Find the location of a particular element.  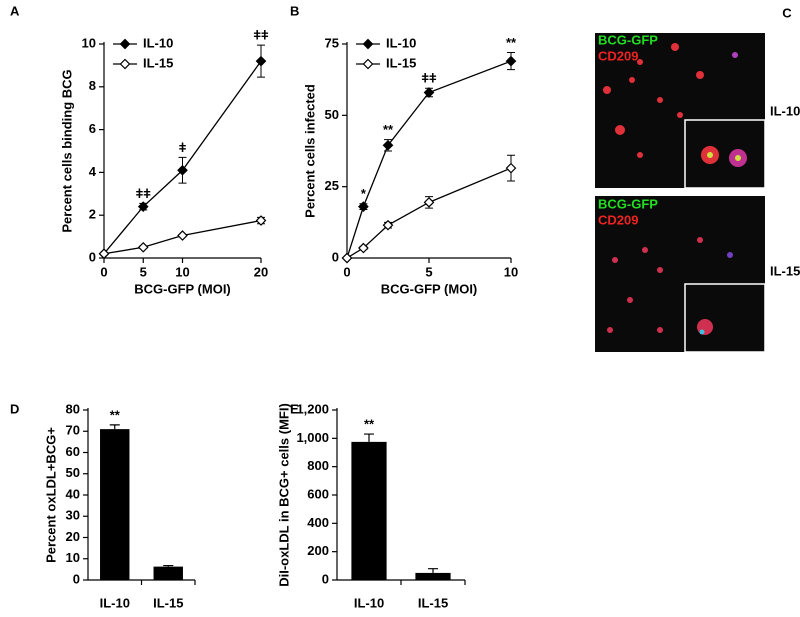

y-tick-label: 25 is located at coordinates (332, 185).